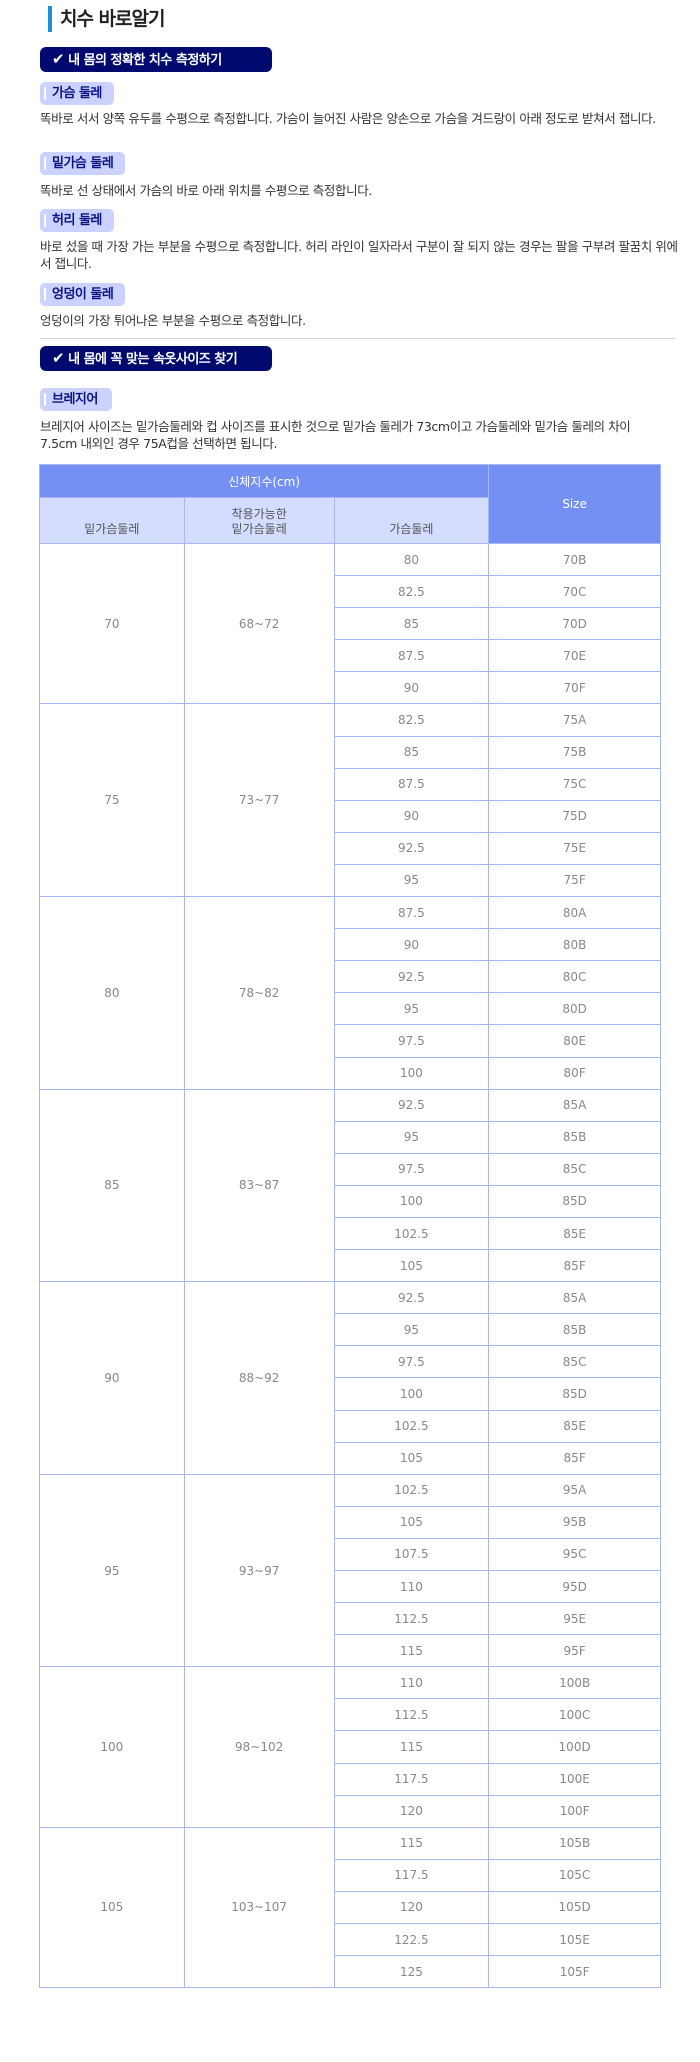 The height and width of the screenshot is (2062, 700). What do you see at coordinates (574, 880) in the screenshot?
I see `size-cell: 75F` at bounding box center [574, 880].